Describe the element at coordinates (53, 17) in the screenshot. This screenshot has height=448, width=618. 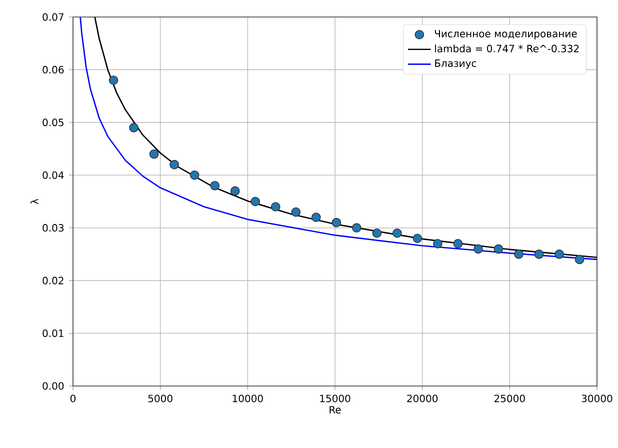
I see `y-tick-label: 0.07` at that location.